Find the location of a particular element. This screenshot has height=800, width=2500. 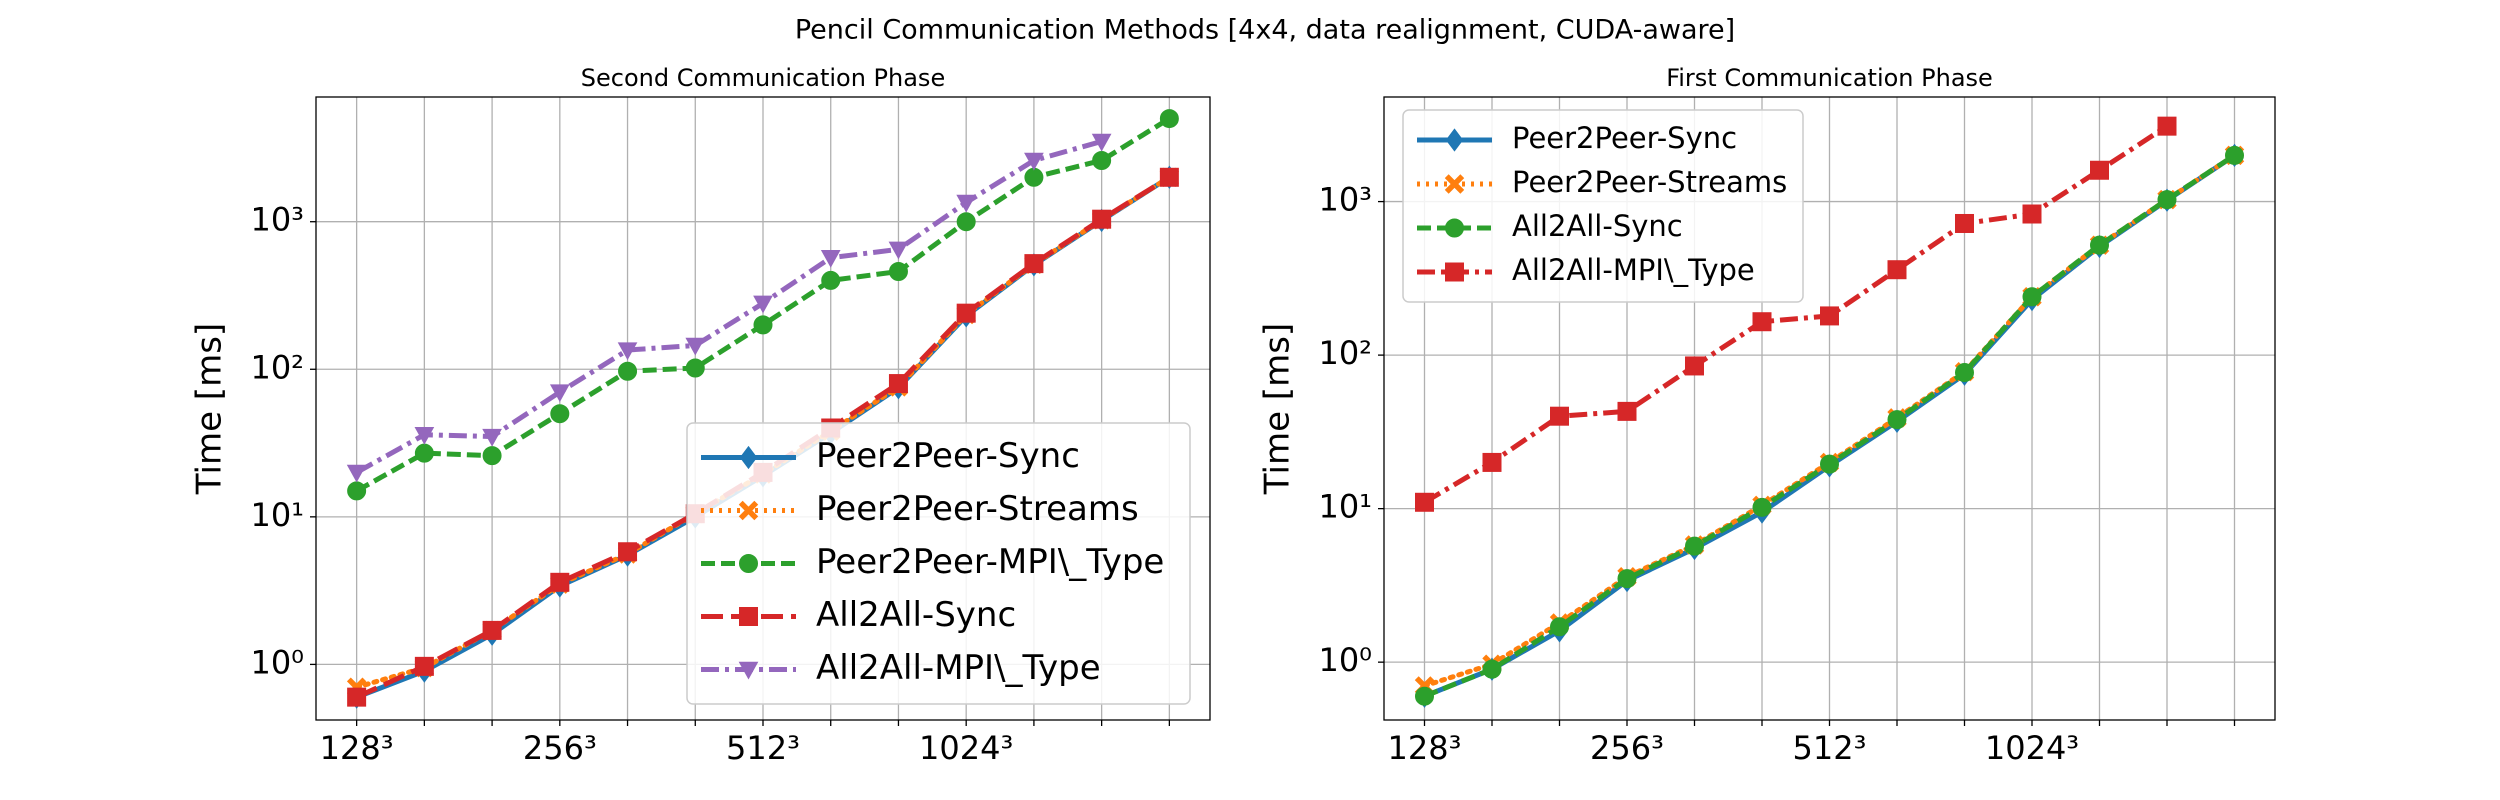

legend-label: All2All-Sync is located at coordinates (1597, 226).